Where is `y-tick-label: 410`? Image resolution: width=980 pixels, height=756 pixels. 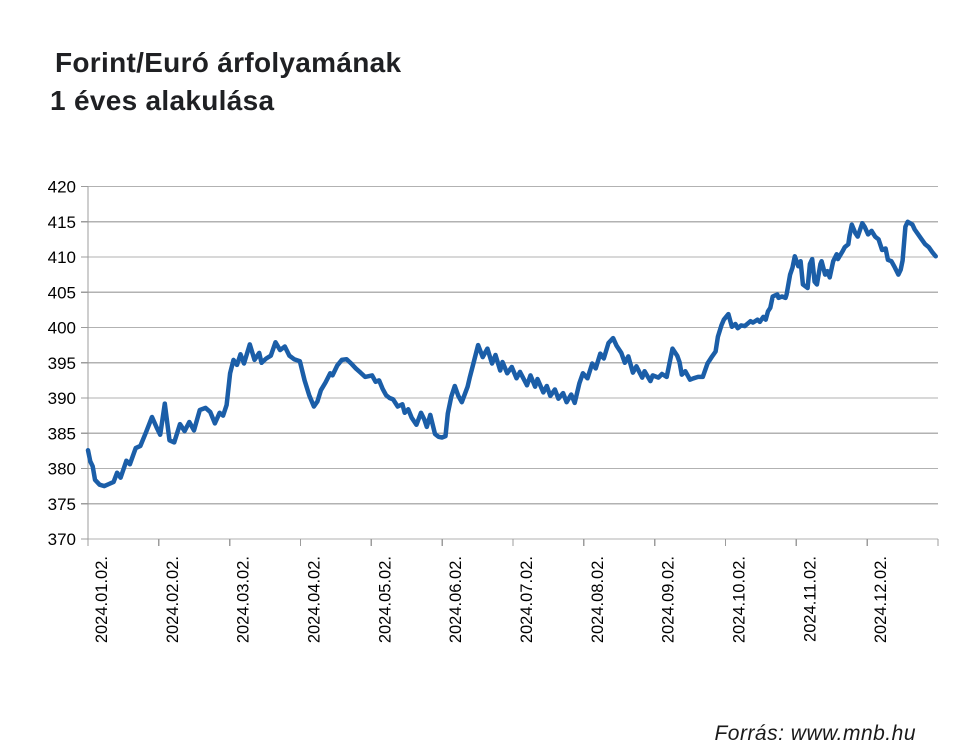
y-tick-label: 410 is located at coordinates (62, 257).